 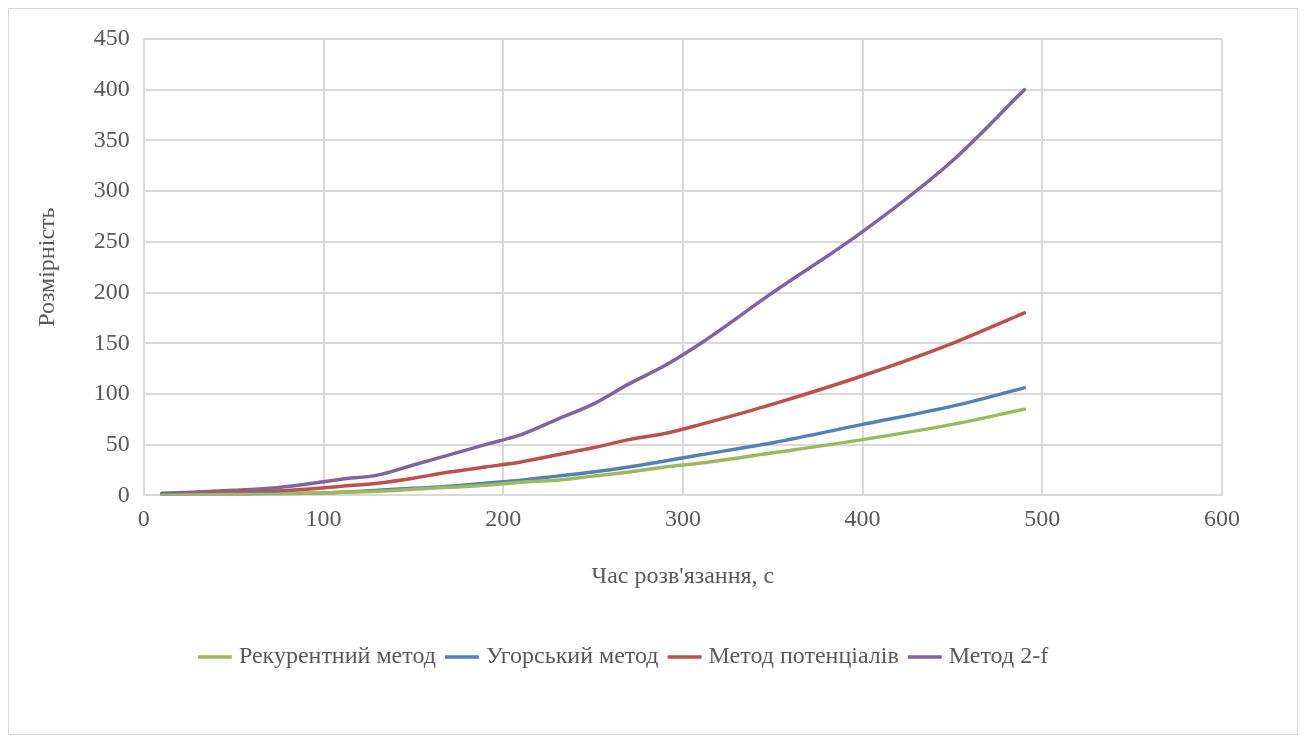 What do you see at coordinates (593, 451) in the screenshot?
I see `line-series` at bounding box center [593, 451].